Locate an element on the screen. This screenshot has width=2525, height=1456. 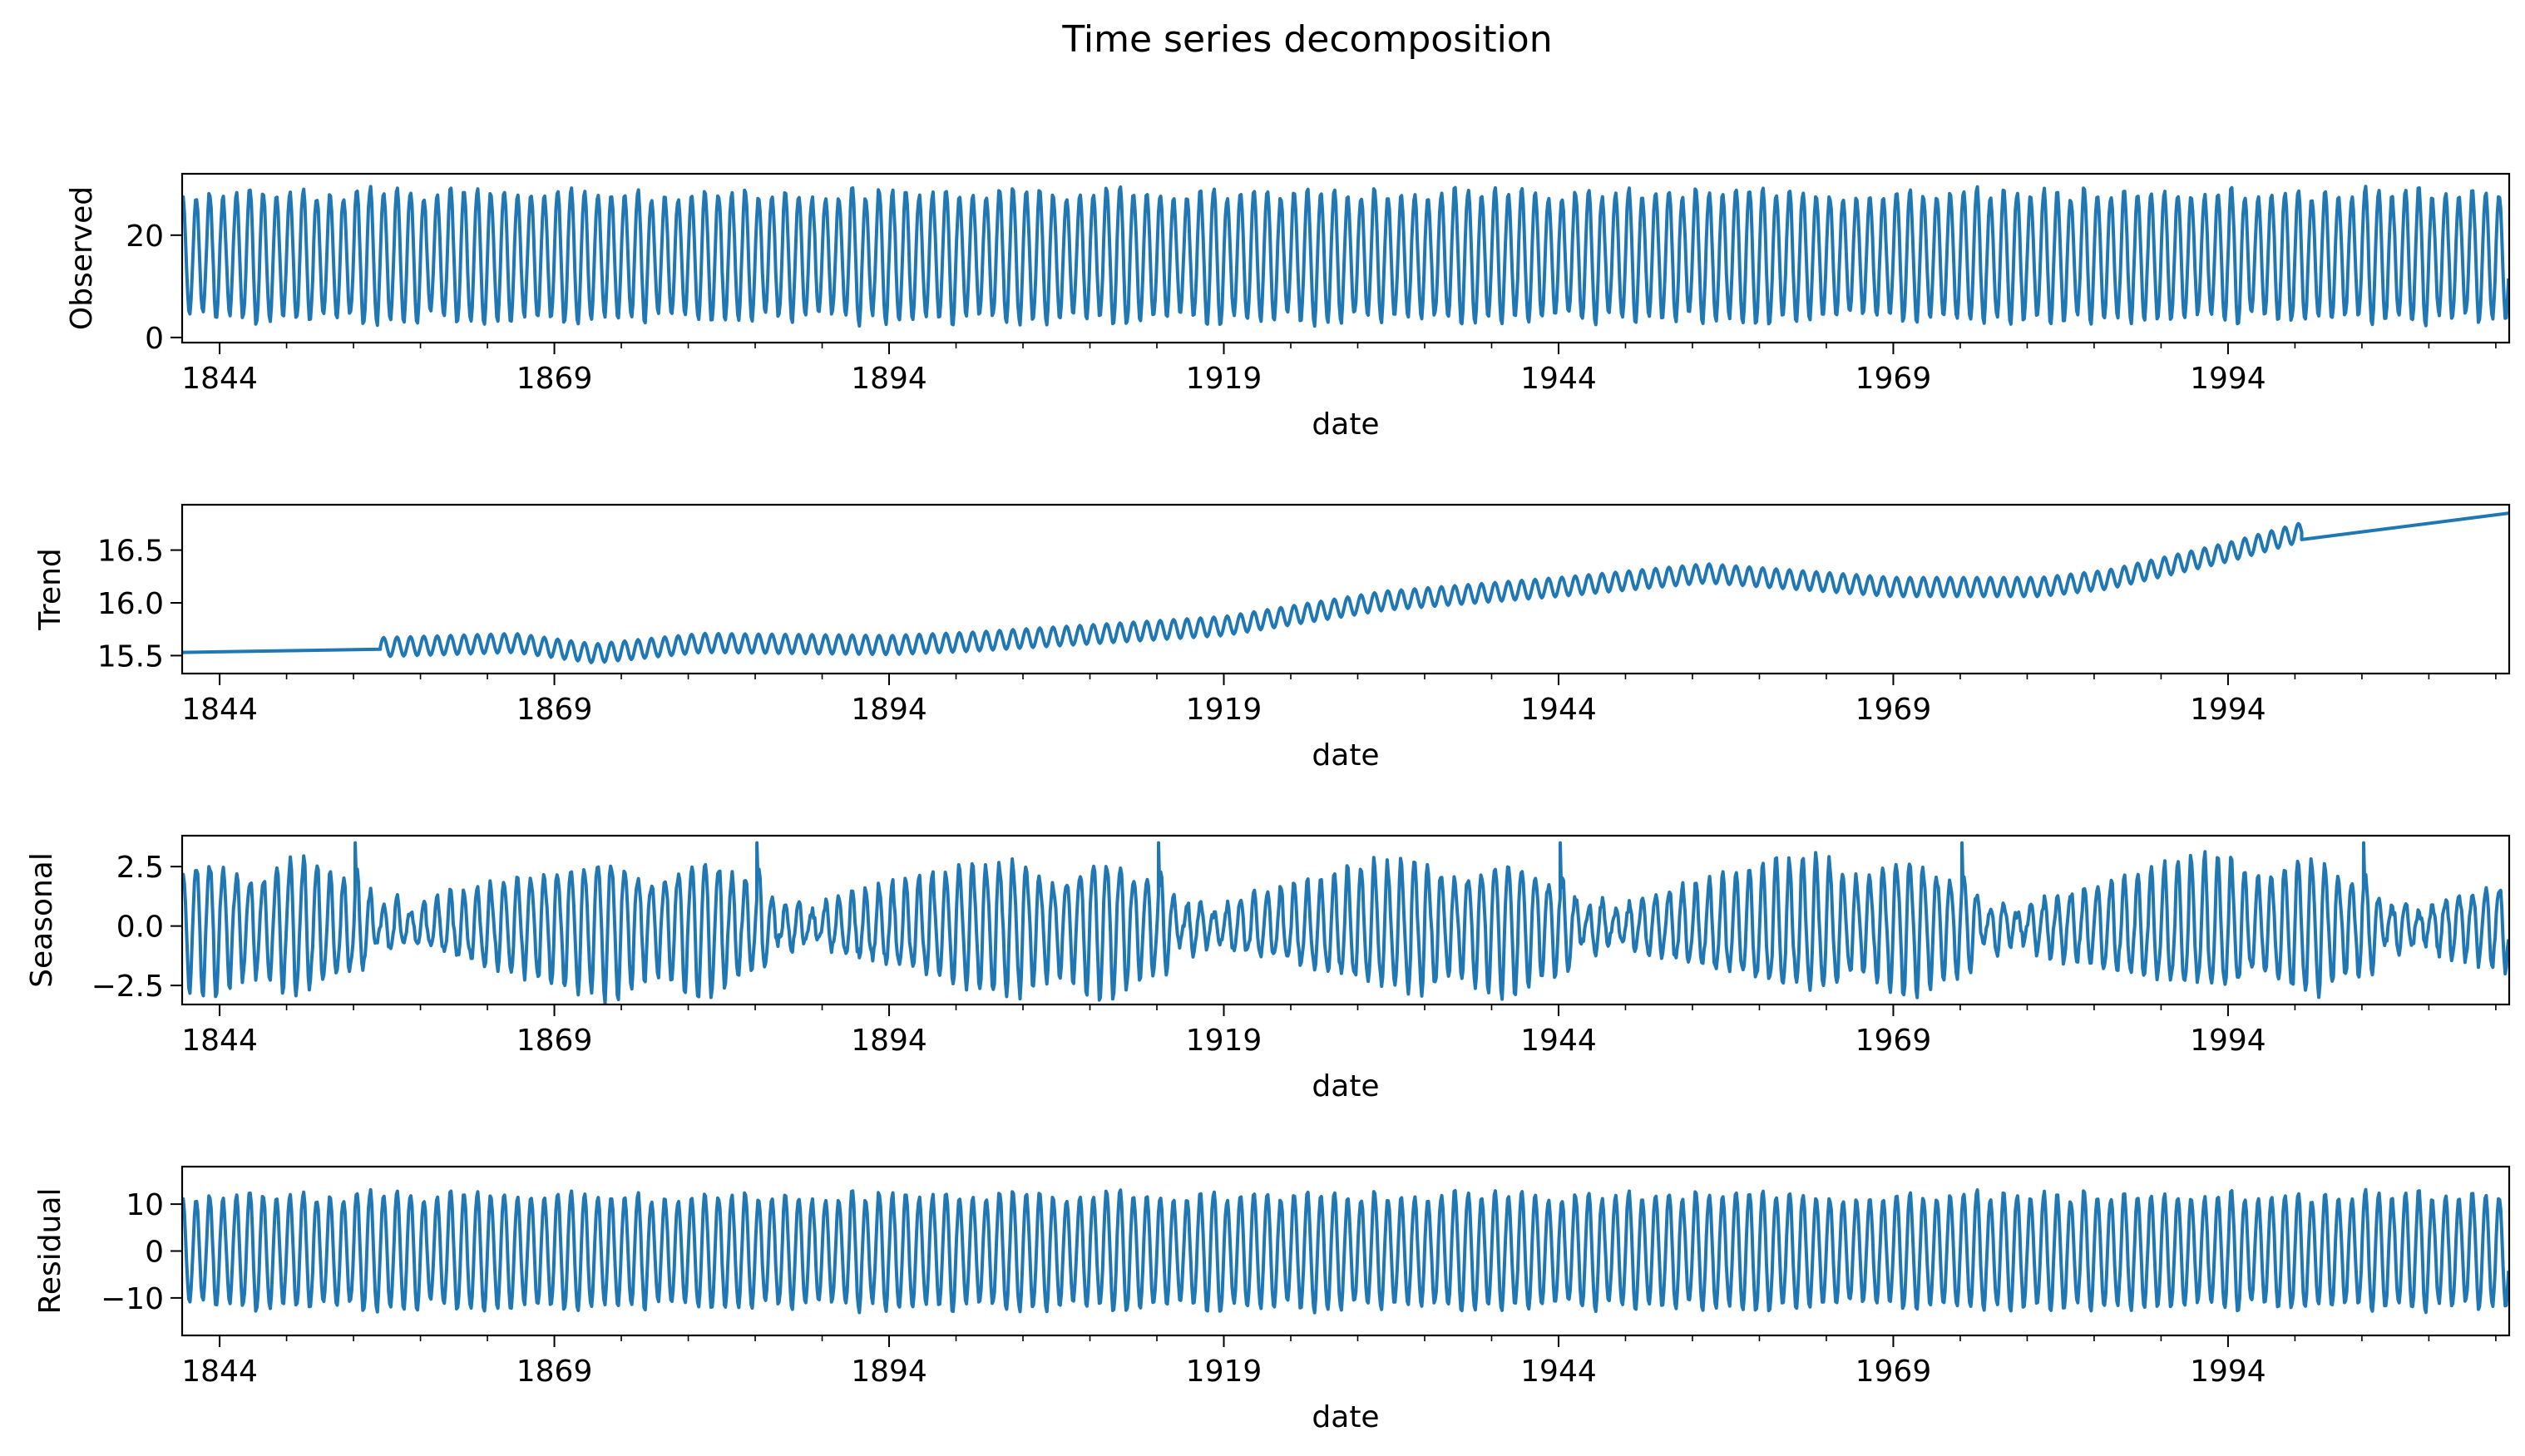
y-tick-label: −10 is located at coordinates (132, 1299).